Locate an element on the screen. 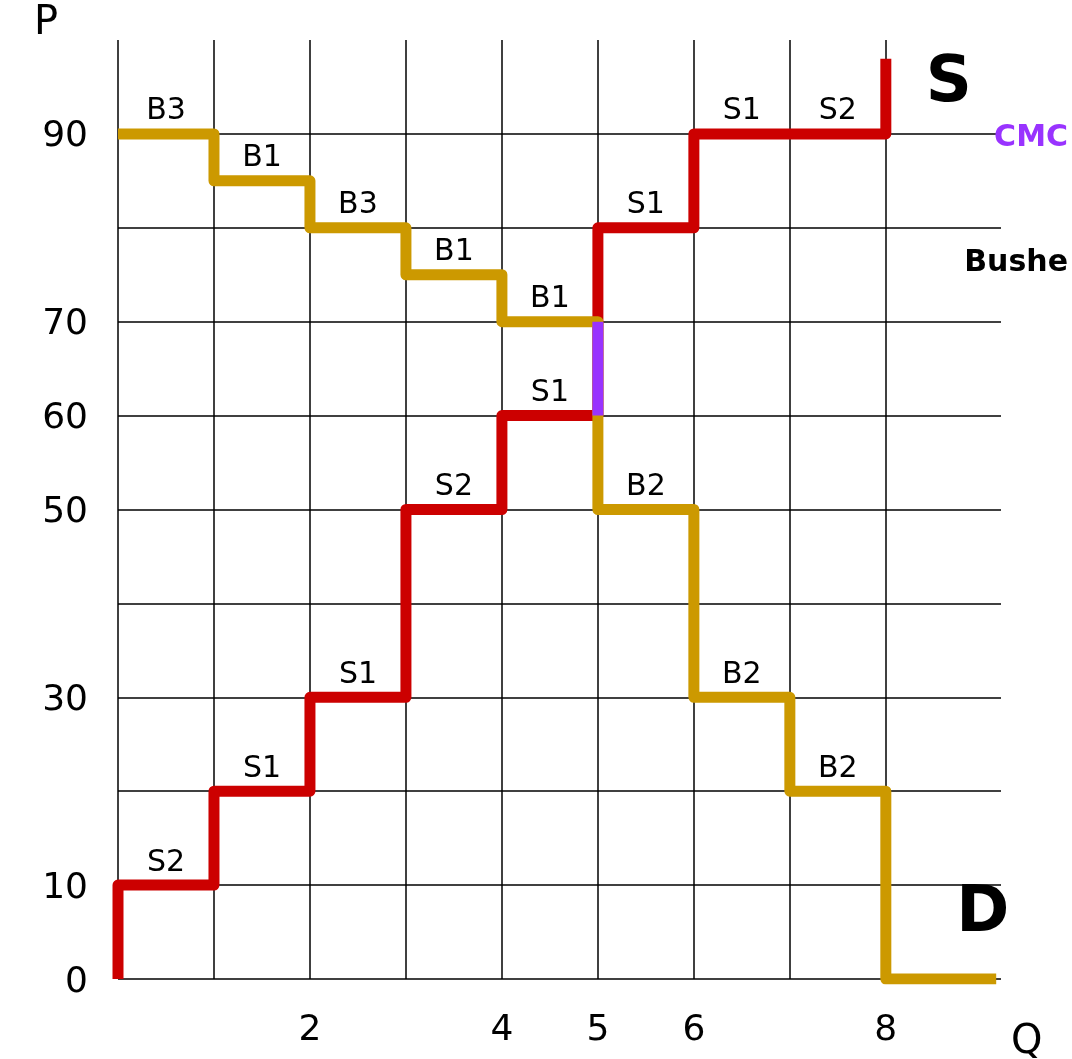 The image size is (1072, 1059). y-tick-label: 0 is located at coordinates (76, 979).